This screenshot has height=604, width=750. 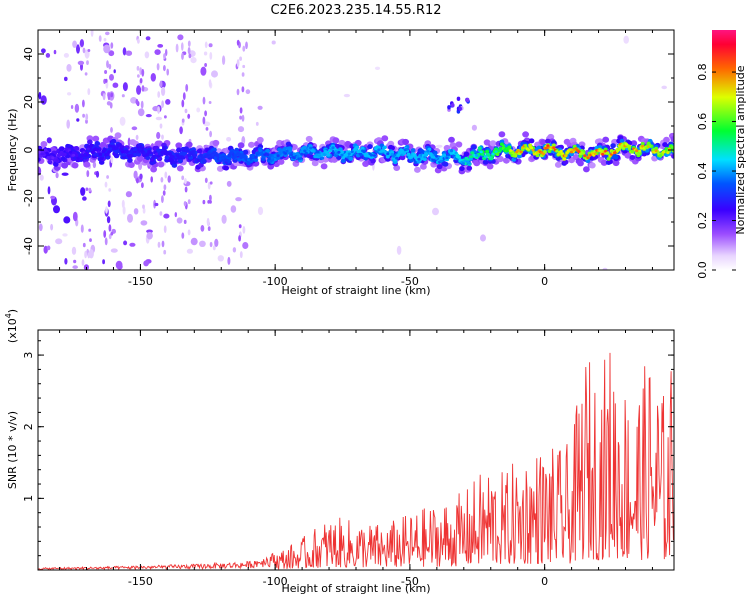 What do you see at coordinates (12, 450) in the screenshot?
I see `snr-ylabel: SNR (10 * v/v)` at bounding box center [12, 450].